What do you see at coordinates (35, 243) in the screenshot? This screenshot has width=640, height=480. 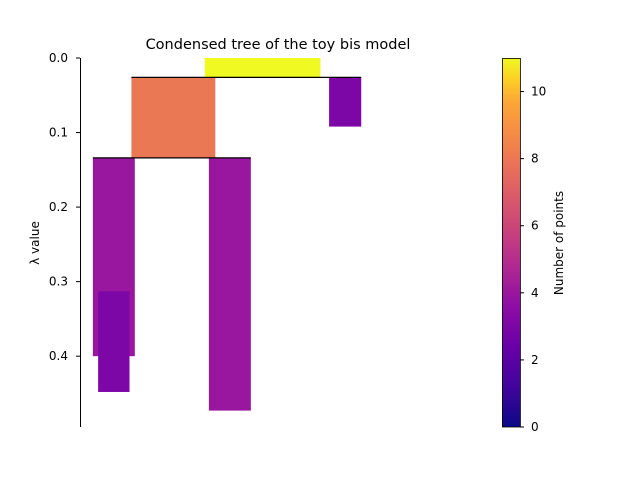 I see `y-axis-label: λ value` at bounding box center [35, 243].